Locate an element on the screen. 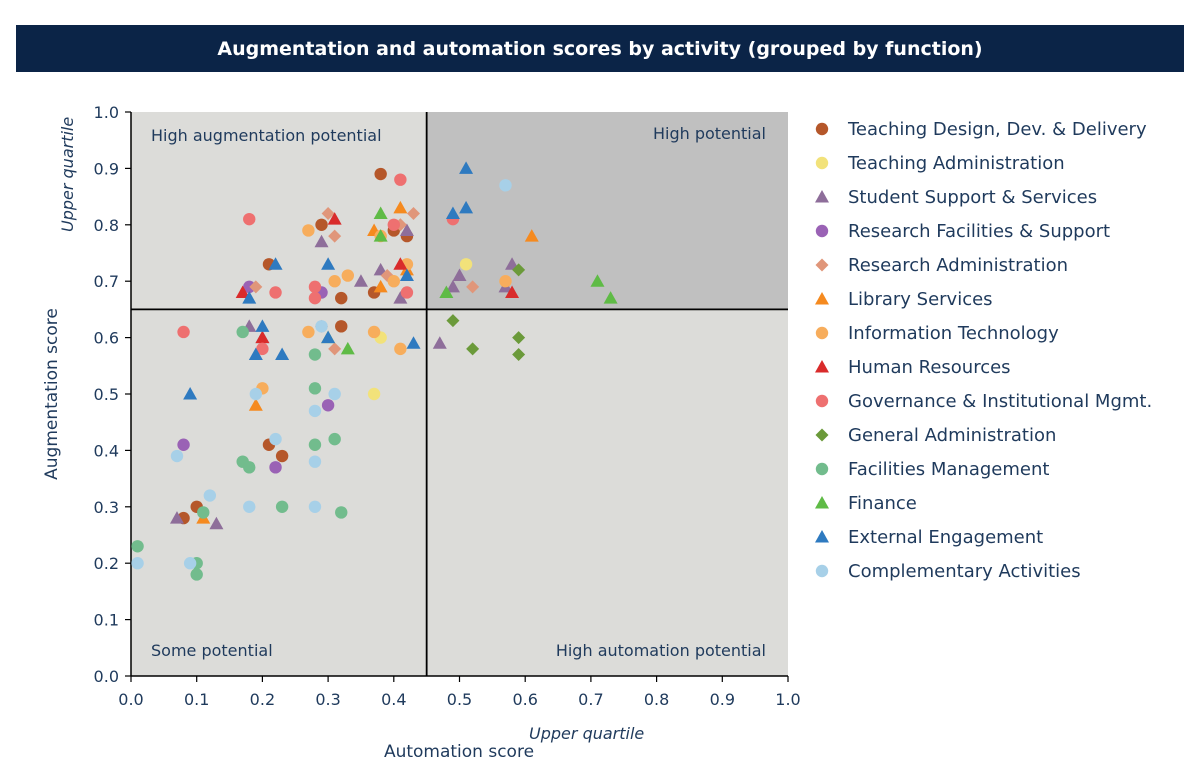 This screenshot has width=1200, height=782. legend-label: Library Services is located at coordinates (920, 299).